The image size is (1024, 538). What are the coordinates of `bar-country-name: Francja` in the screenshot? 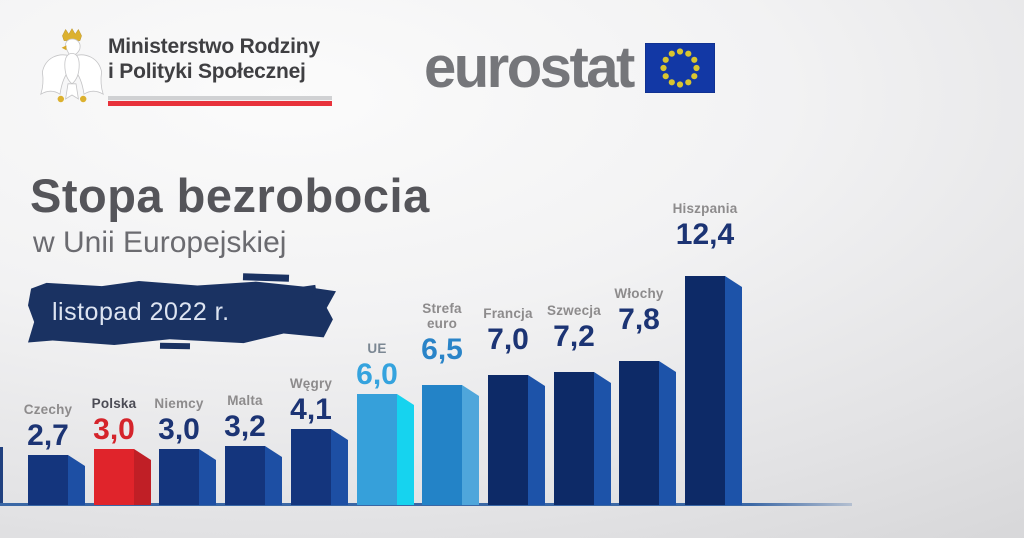 It's located at (508, 314).